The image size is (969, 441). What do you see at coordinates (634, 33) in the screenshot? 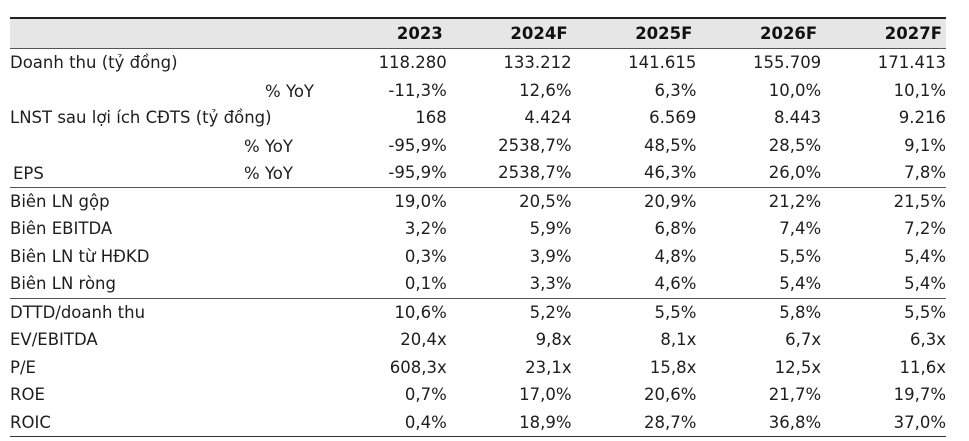
I see `header-year: 2025F` at bounding box center [634, 33].